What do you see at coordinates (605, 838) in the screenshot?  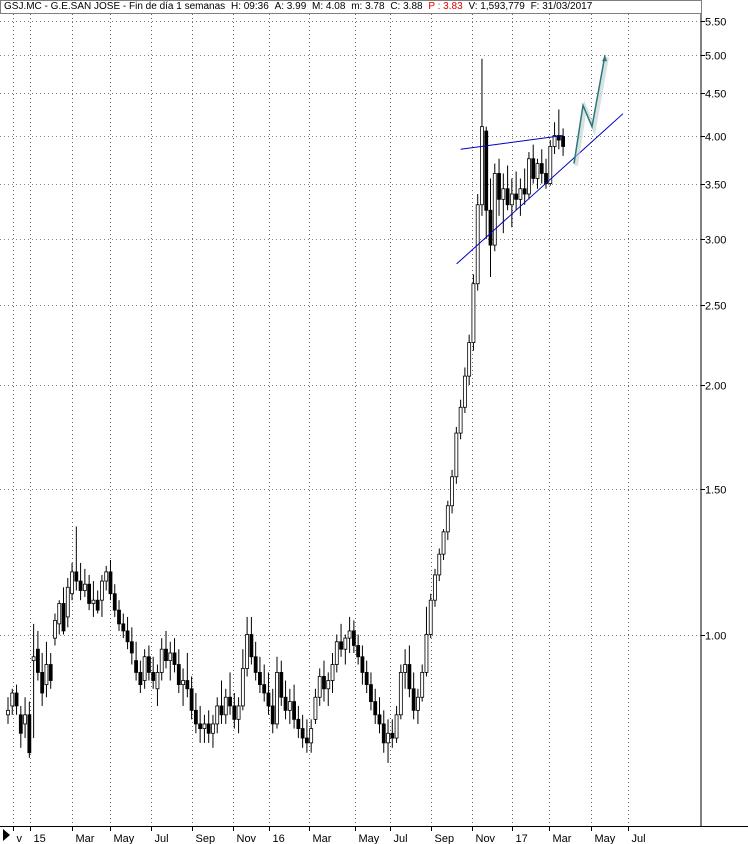 I see `x-tick-label: May` at bounding box center [605, 838].